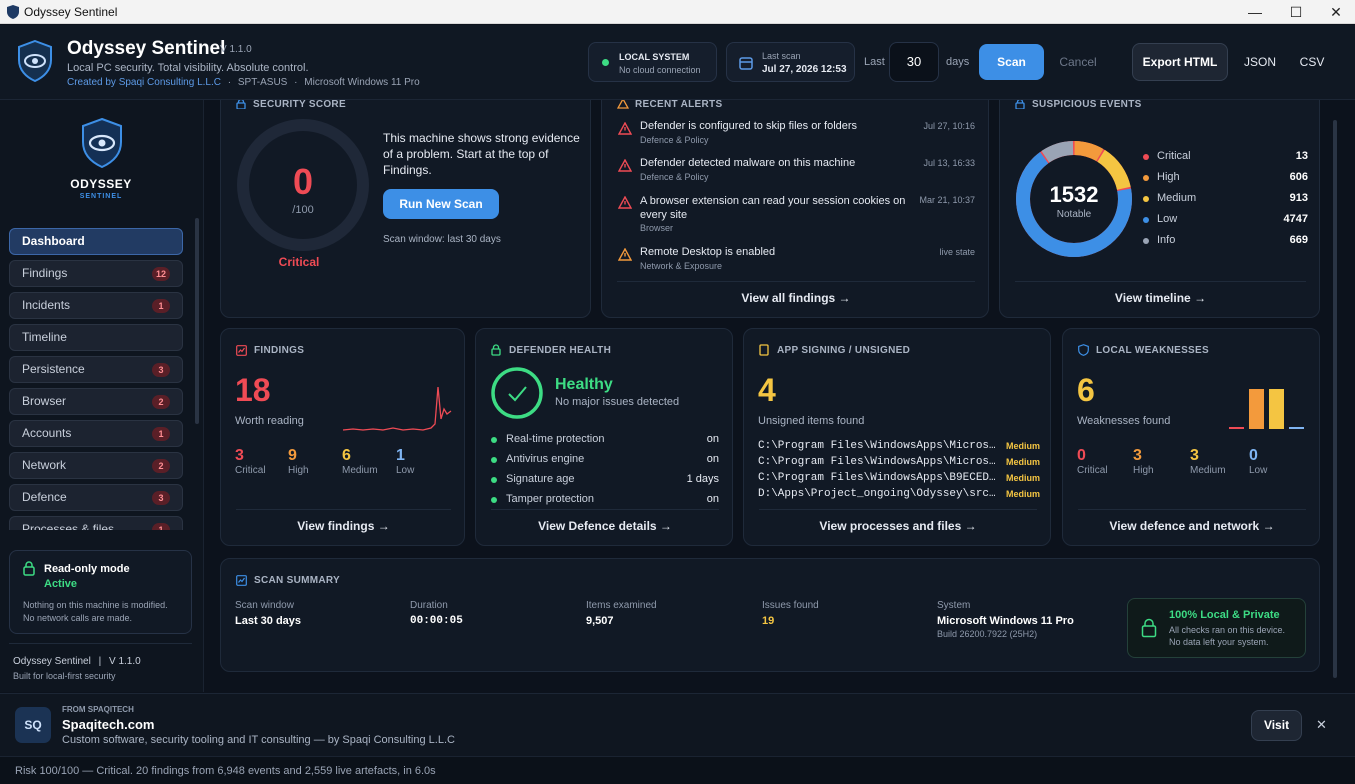 This screenshot has width=1355, height=784. I want to click on sidebar-item-network: Network 2, so click(96, 465).